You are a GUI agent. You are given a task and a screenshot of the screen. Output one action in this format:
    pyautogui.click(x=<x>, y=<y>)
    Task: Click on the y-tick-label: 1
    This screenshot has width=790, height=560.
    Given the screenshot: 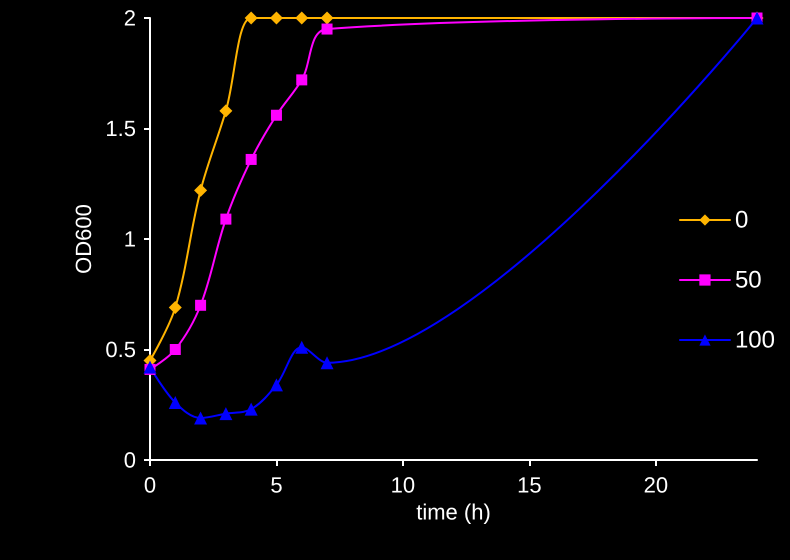 What is the action you would take?
    pyautogui.click(x=130, y=239)
    